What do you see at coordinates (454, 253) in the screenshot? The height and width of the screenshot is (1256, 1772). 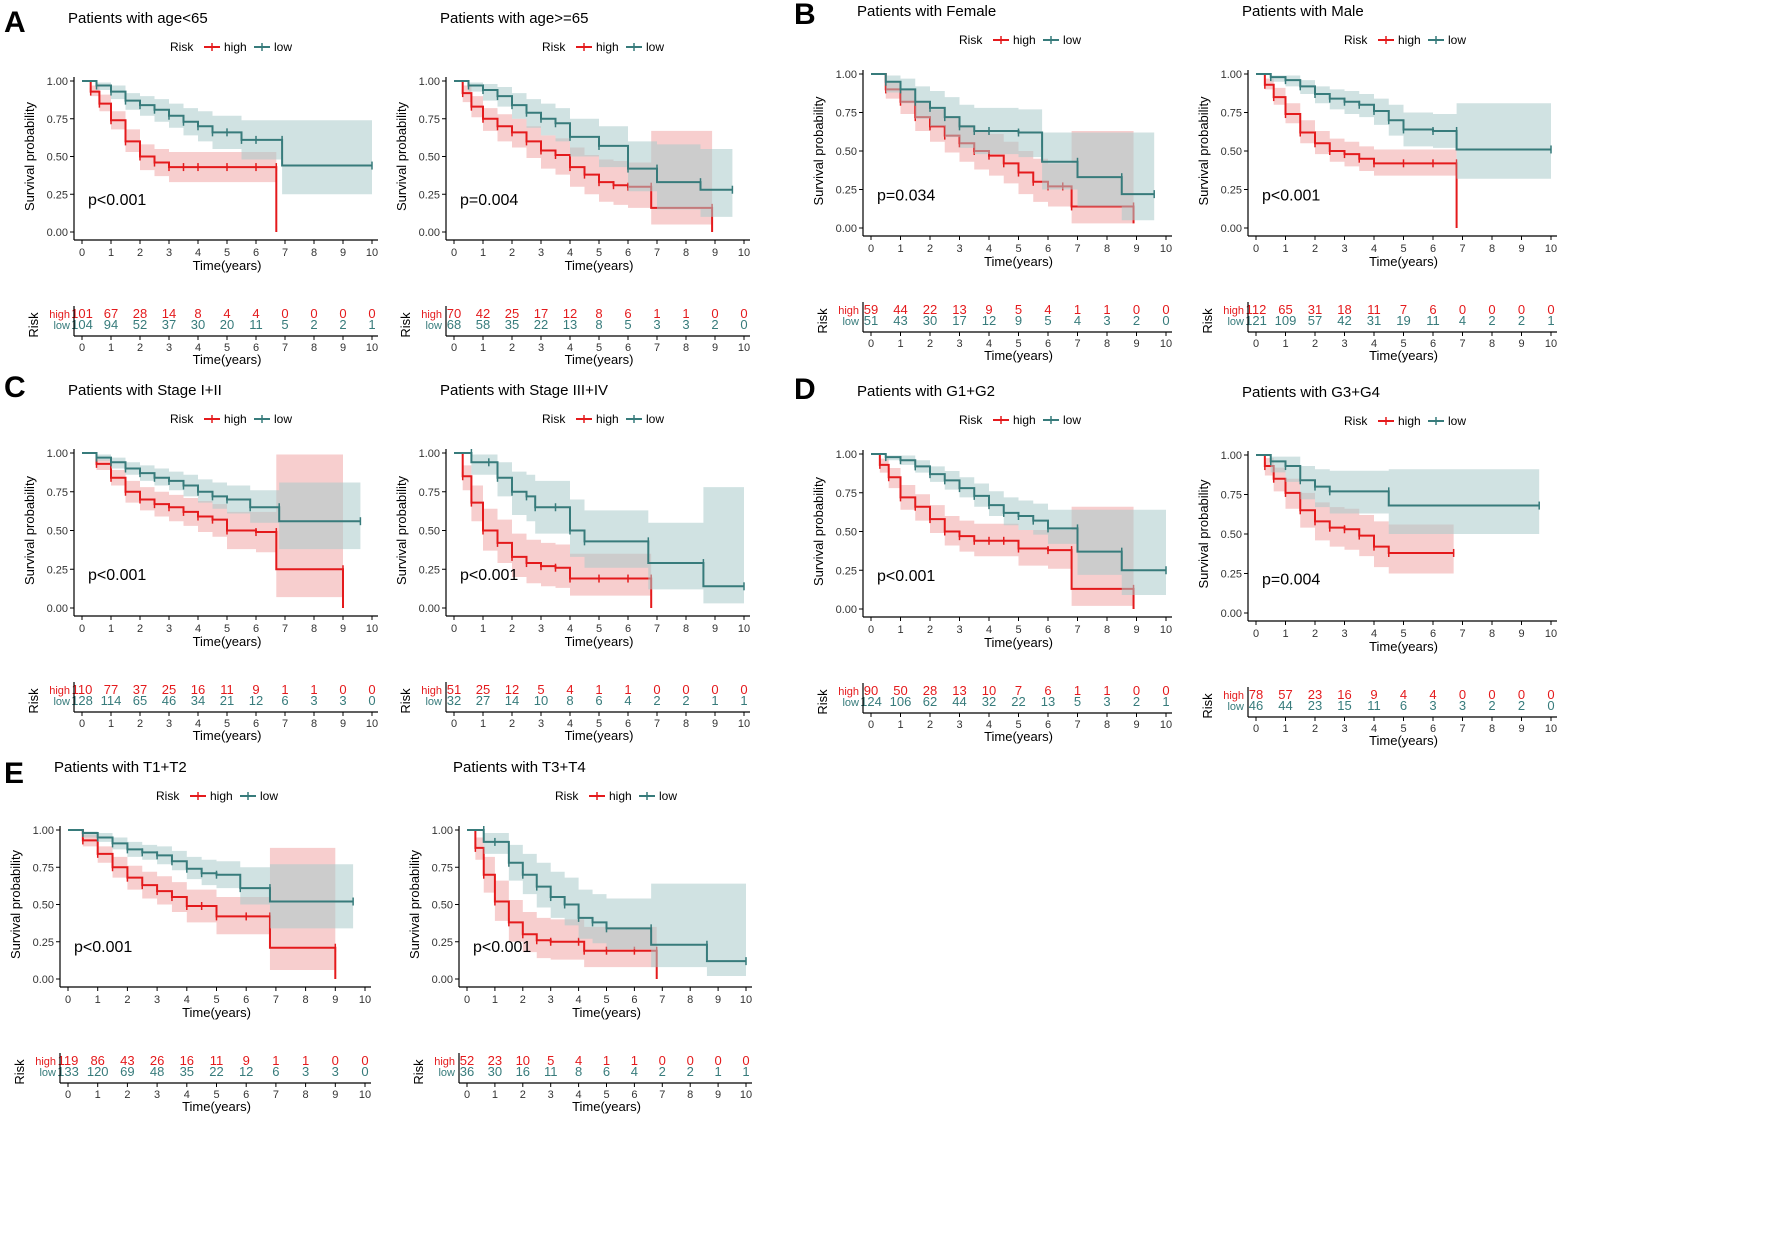 I see `x-tick-label: 0` at bounding box center [454, 253].